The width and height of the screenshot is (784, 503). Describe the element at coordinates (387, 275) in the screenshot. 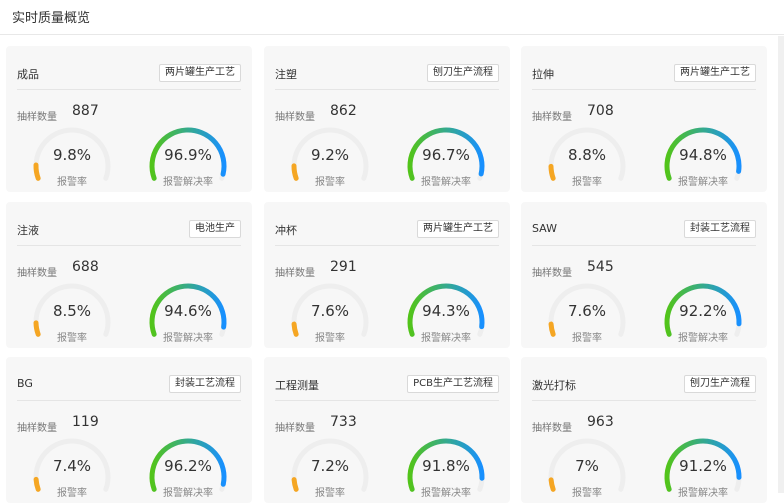

I see `quality-card: 冲杯 两片罐生产工艺 抽样数量 291 7.6% 报警率 94.3% 报警解决率` at that location.